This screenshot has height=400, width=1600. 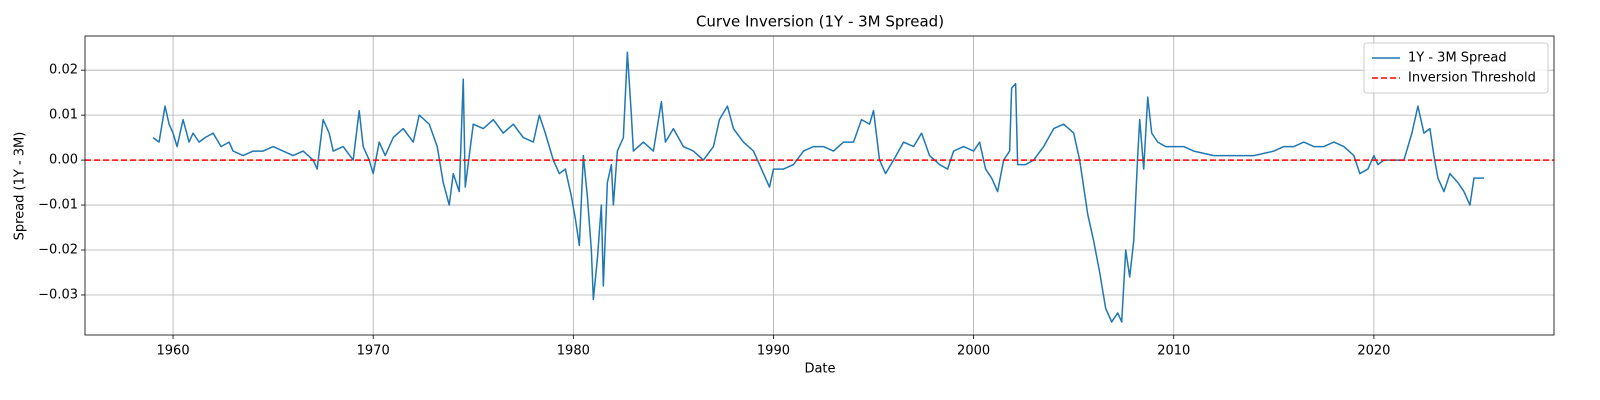 I want to click on y-axis-label: Spread (1Y - 3M), so click(x=20, y=186).